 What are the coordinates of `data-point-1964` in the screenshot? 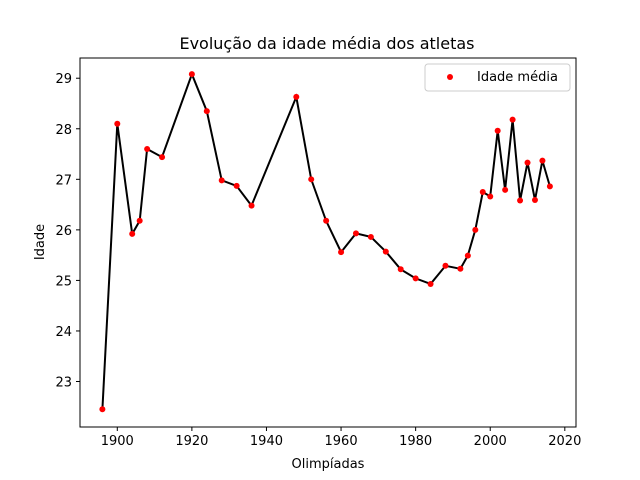 It's located at (355, 233).